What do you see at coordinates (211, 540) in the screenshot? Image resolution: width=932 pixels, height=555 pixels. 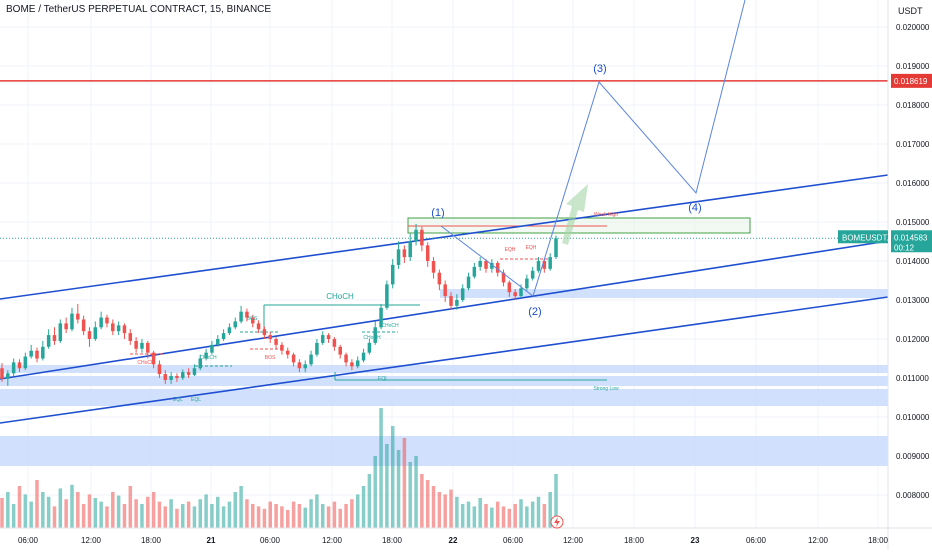 I see `x-tick-label: 21` at bounding box center [211, 540].